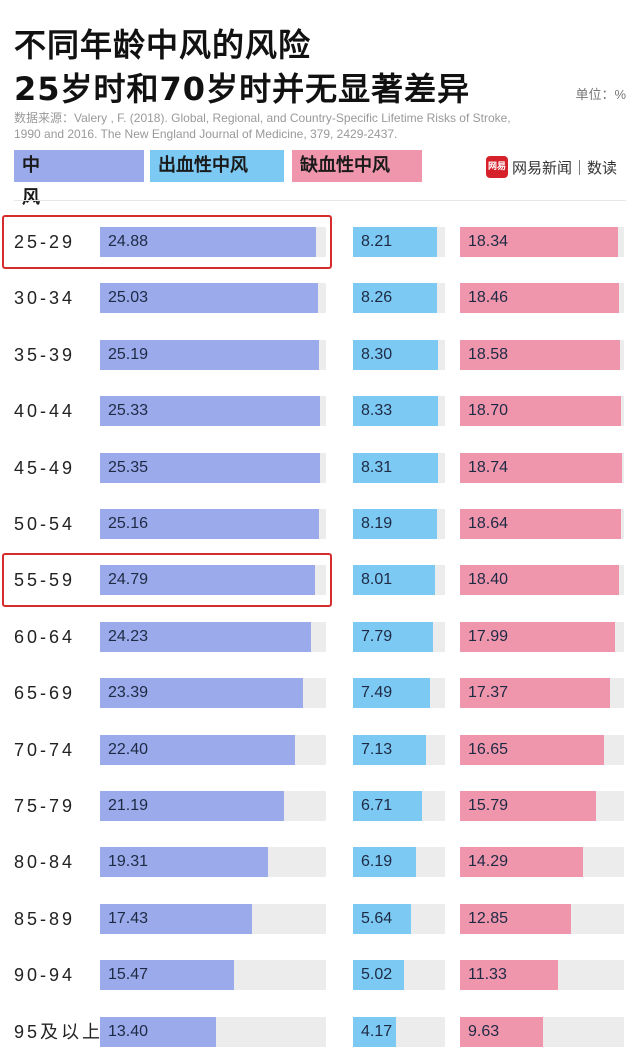 The width and height of the screenshot is (640, 1061). Describe the element at coordinates (399, 1032) in the screenshot. I see `hemorrhagic-bar-track: 4.17` at that location.